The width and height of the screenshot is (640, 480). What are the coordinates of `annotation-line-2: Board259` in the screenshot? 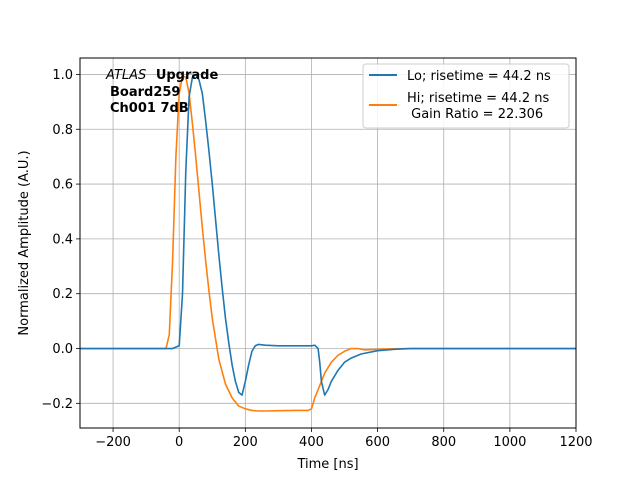 It's located at (145, 92).